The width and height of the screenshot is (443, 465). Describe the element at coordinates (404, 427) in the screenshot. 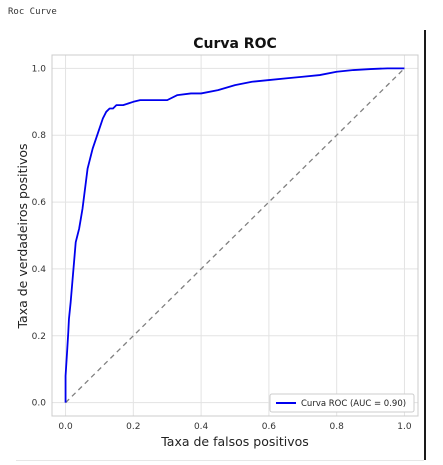

I see `x-tick-label: 1.0` at that location.